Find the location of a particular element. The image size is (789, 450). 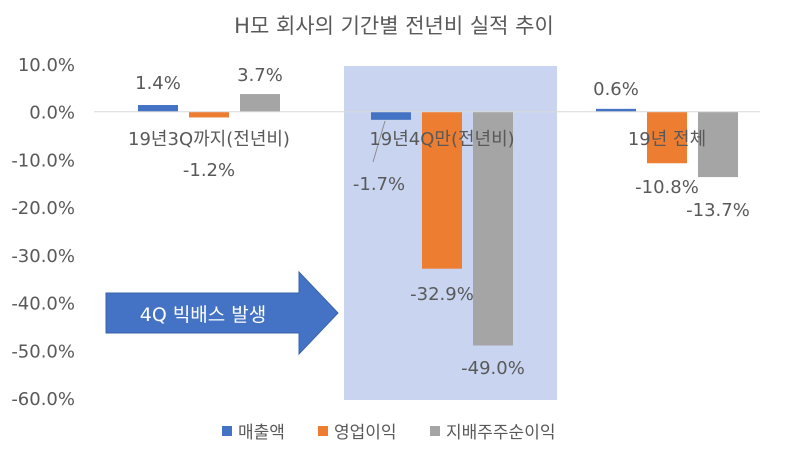

y-tick-label: -10.0% is located at coordinates (43, 160).